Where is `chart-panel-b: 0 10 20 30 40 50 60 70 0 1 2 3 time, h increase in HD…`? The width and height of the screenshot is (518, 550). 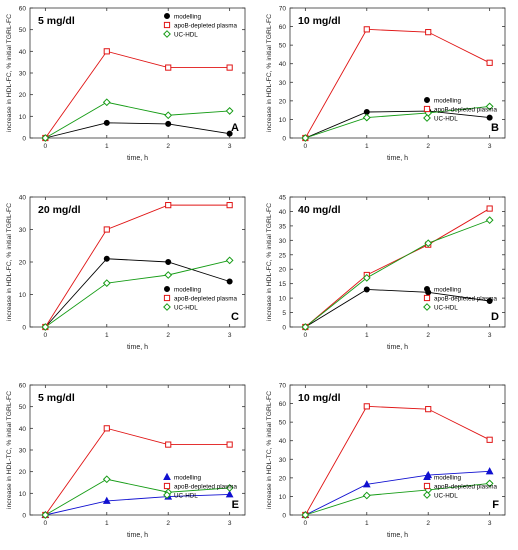
chart-panel-b: 0 10 20 30 40 50 60 70 0 1 2 3 time, h increase in HD… is located at coordinates (386, 84).